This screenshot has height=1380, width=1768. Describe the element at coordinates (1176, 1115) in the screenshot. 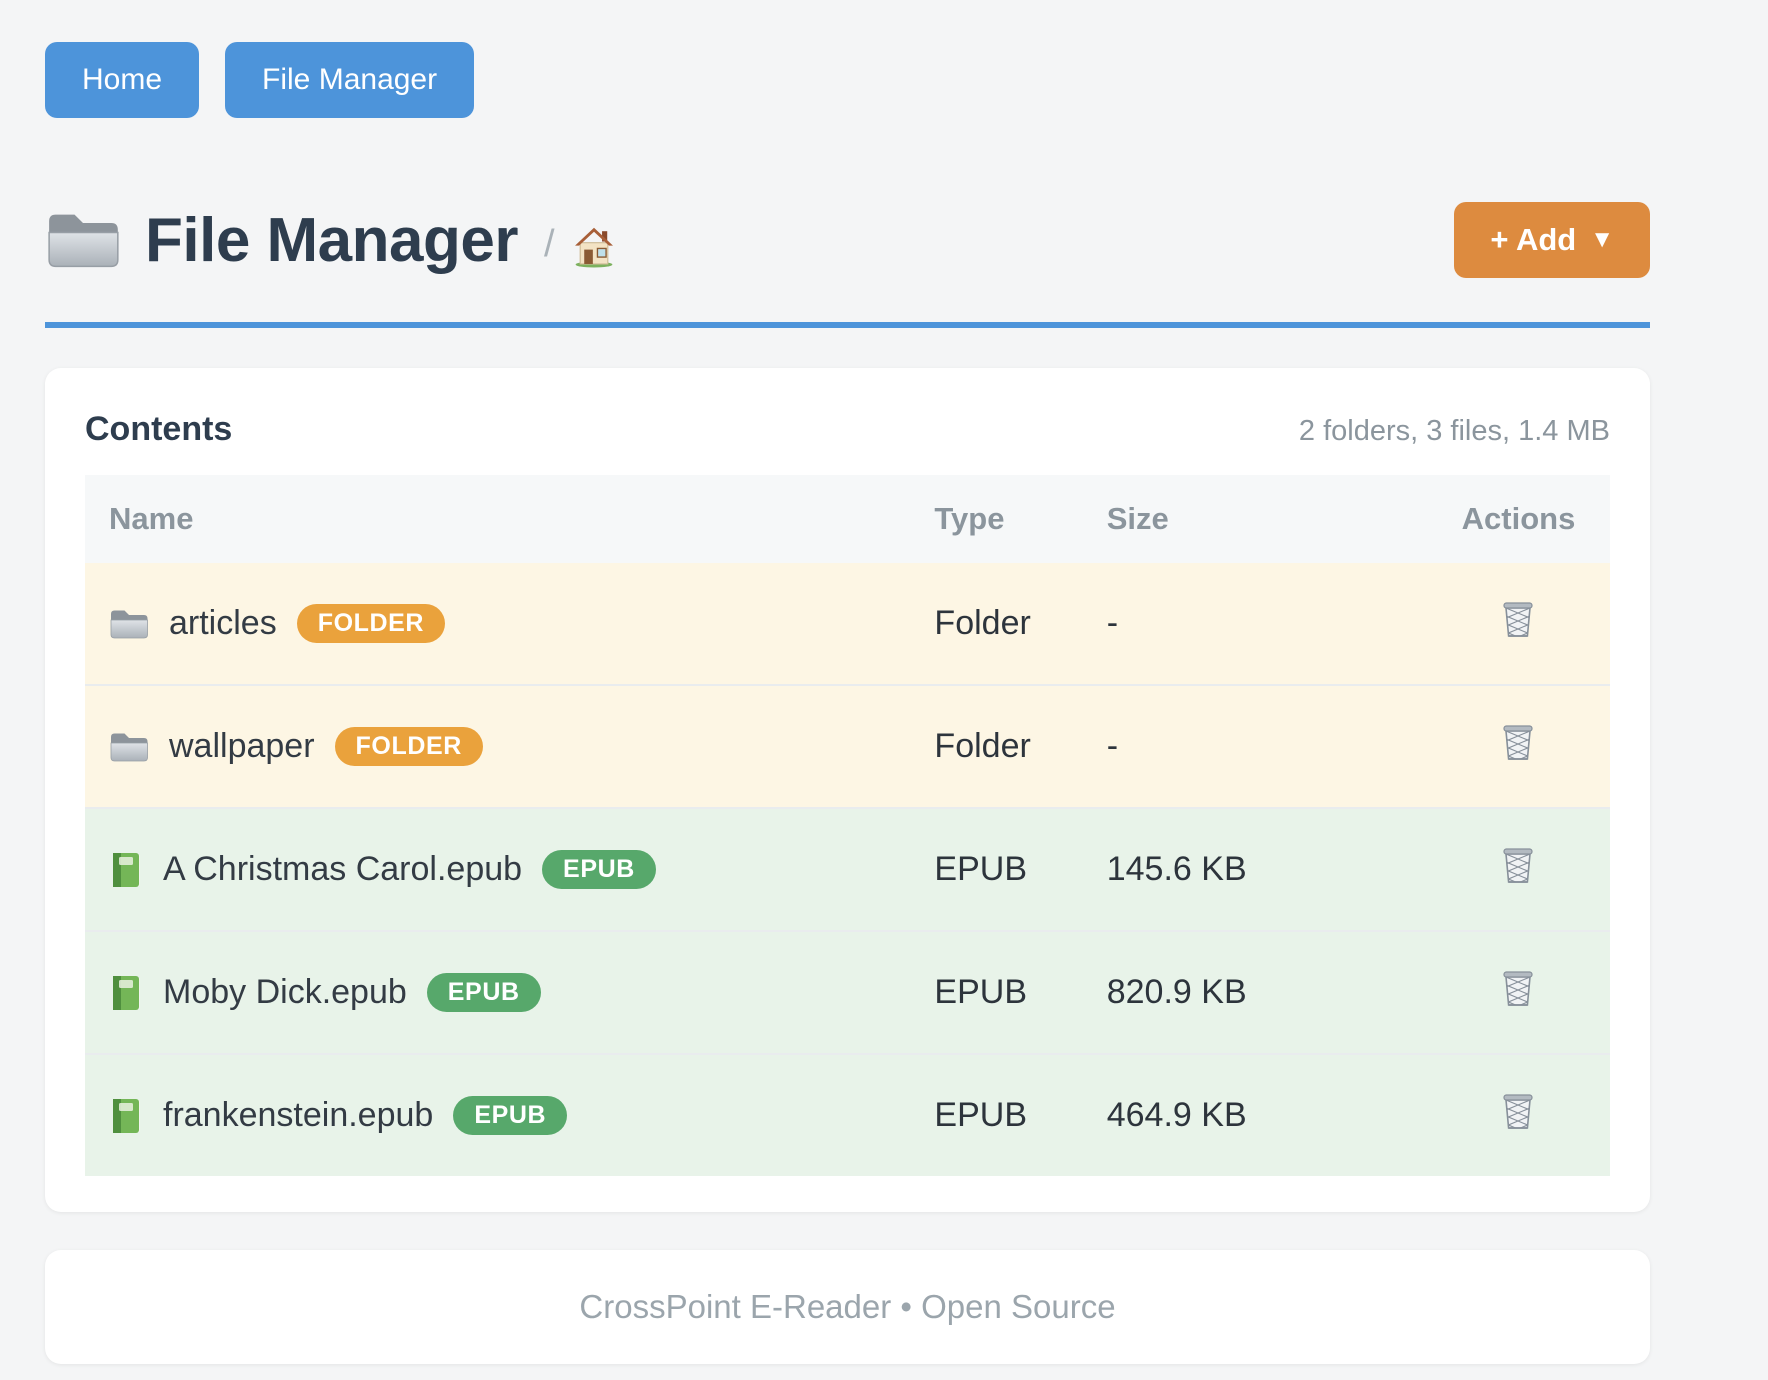

I see `size-cell: 464.9 KB` at that location.